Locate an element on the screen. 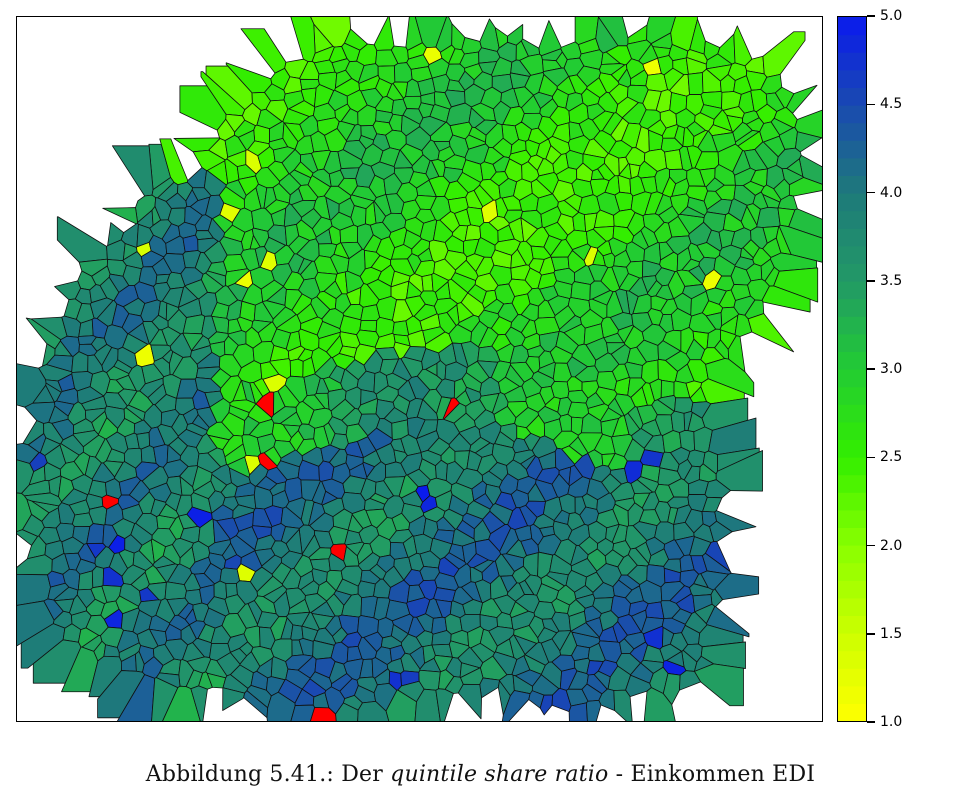 Image resolution: width=961 pixels, height=810 pixels. colorbar-tick-label: 1.0 is located at coordinates (891, 722).